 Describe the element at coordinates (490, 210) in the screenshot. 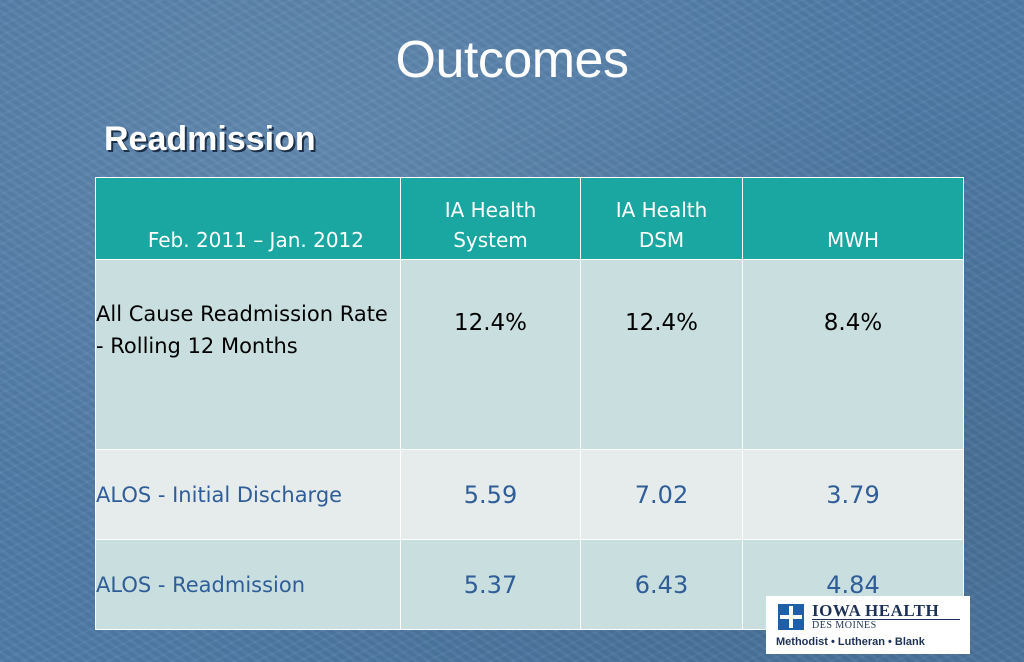

I see `header-system-line1: IA Health` at that location.